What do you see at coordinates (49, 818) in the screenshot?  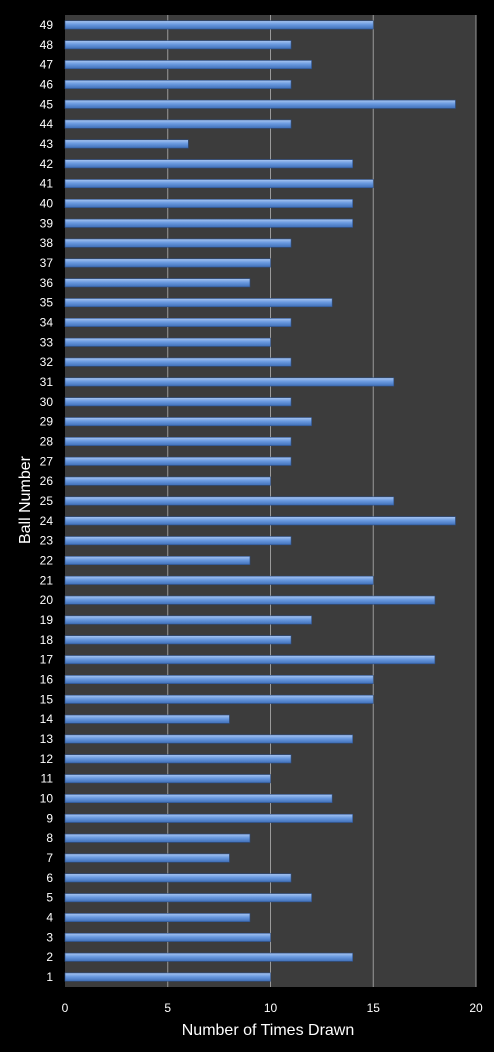 I see `y-tick-label: 9` at bounding box center [49, 818].